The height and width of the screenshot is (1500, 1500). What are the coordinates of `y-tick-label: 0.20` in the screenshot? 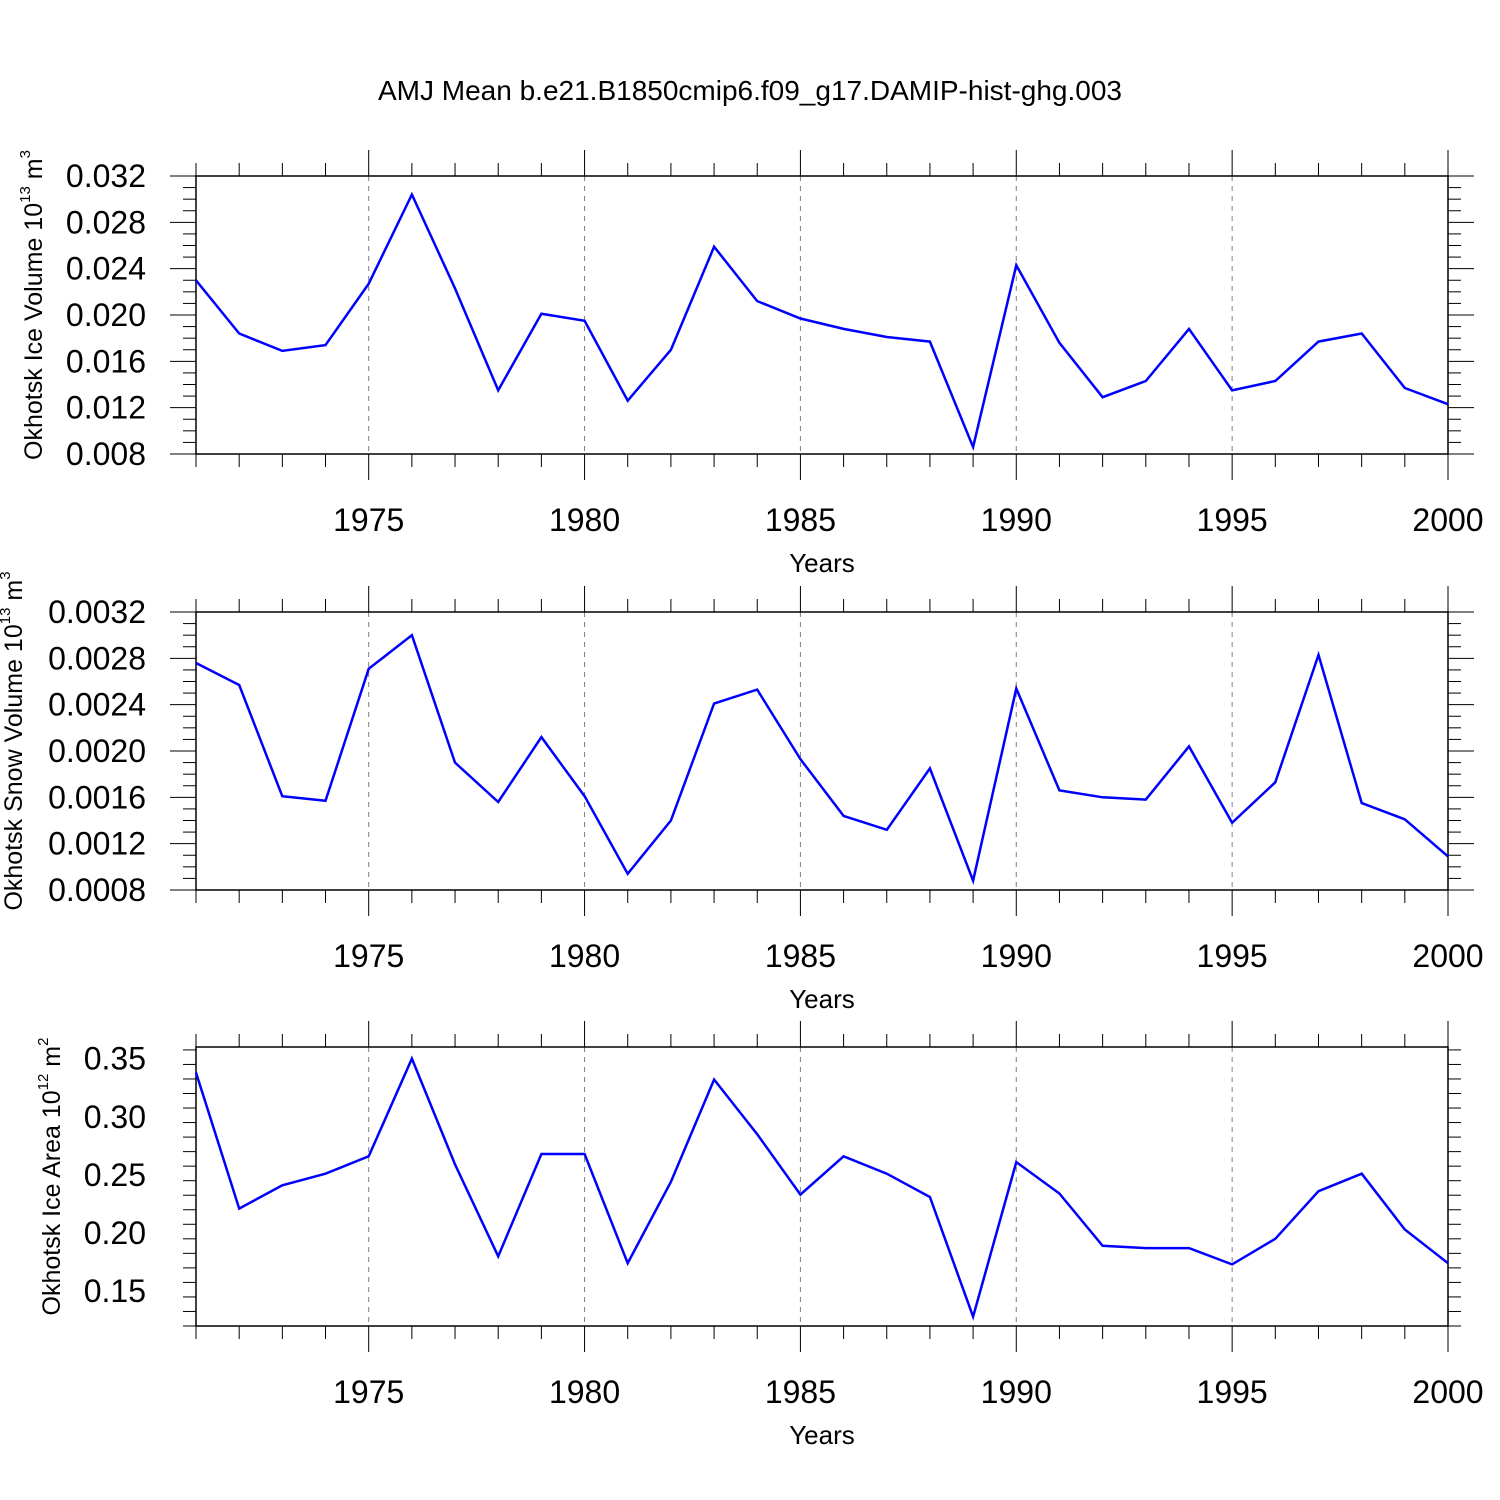 It's located at (115, 1233).